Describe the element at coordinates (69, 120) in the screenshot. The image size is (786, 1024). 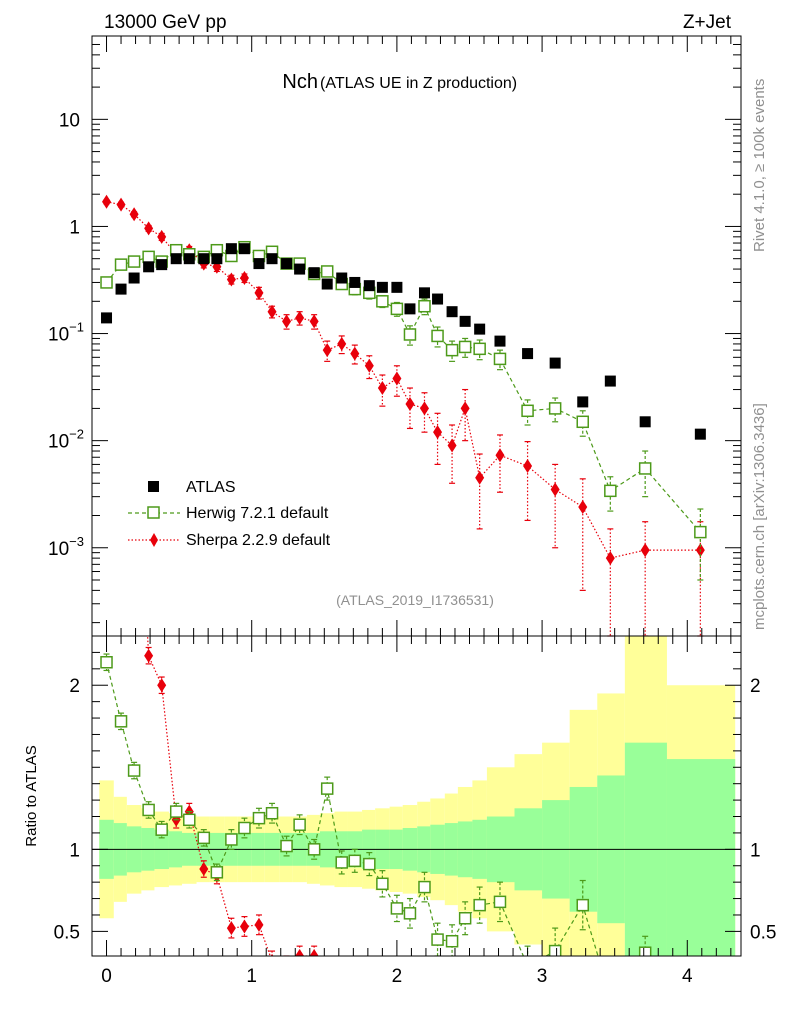
I see `y-tick-label: 10` at that location.